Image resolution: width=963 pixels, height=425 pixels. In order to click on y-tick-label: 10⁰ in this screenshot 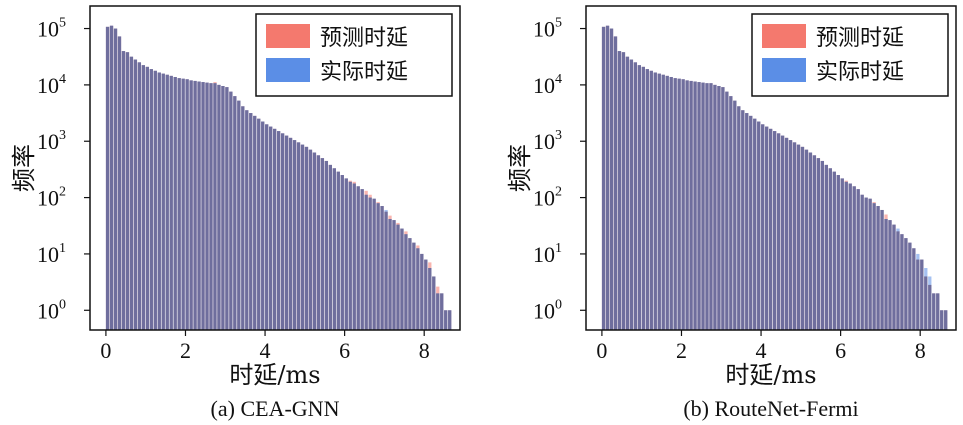, I will do `click(547, 310)`.